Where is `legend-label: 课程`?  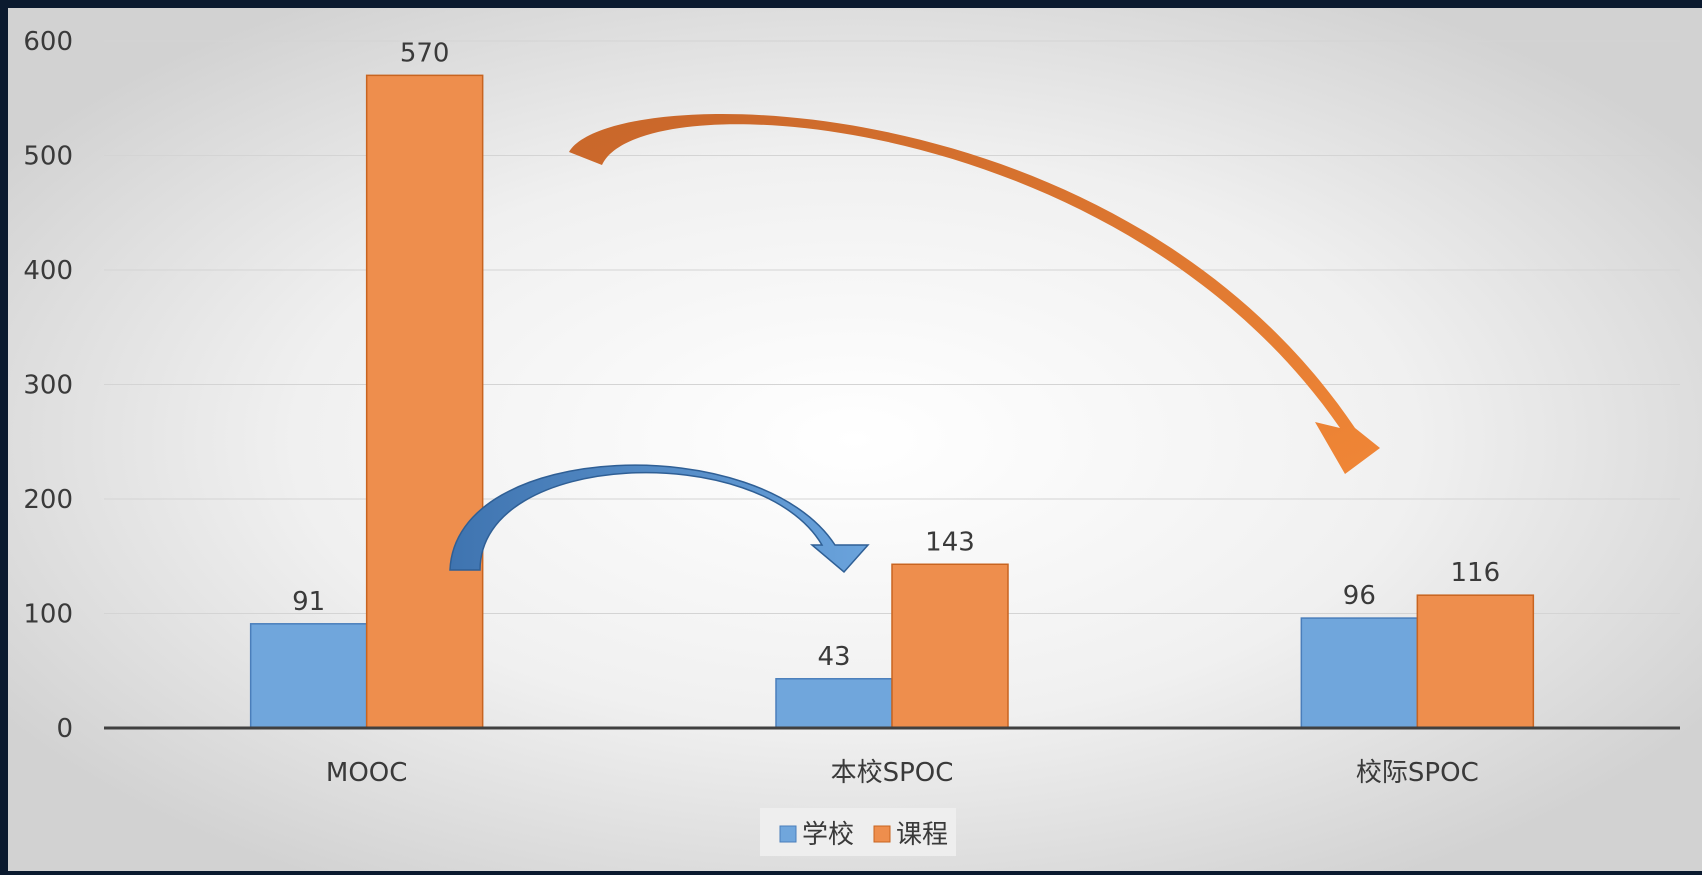 legend-label: 课程 is located at coordinates (922, 835).